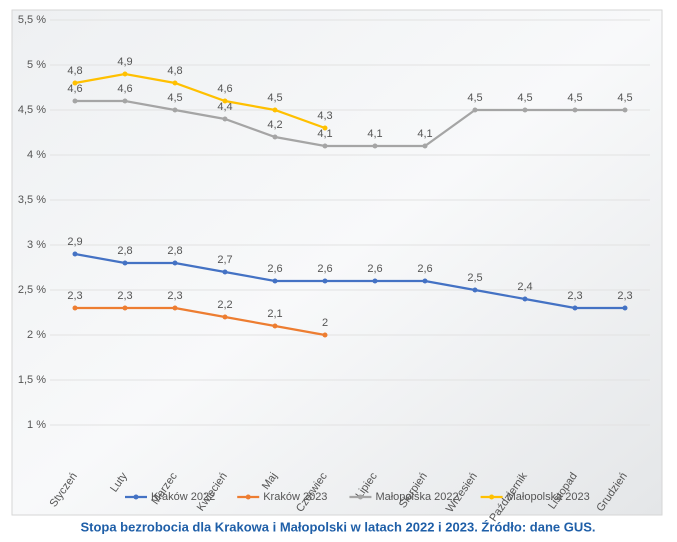 The height and width of the screenshot is (542, 677). What do you see at coordinates (295, 497) in the screenshot?
I see `legend-label: Kraków 2023` at bounding box center [295, 497].